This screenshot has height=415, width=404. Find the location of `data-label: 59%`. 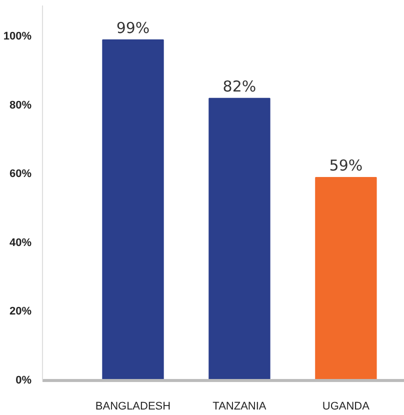

data-label: 59% is located at coordinates (346, 165).